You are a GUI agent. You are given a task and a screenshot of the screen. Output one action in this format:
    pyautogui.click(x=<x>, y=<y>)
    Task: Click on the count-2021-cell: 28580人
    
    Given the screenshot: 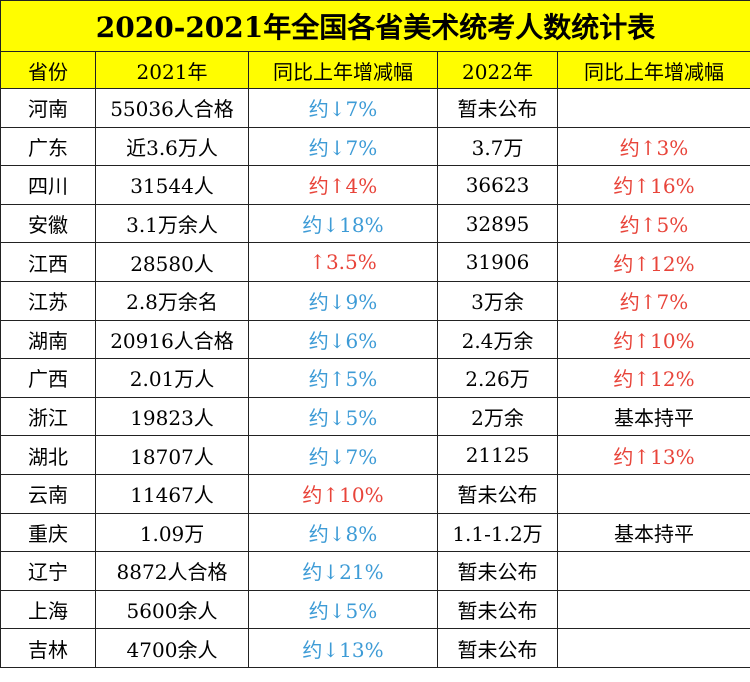 What is the action you would take?
    pyautogui.click(x=172, y=262)
    